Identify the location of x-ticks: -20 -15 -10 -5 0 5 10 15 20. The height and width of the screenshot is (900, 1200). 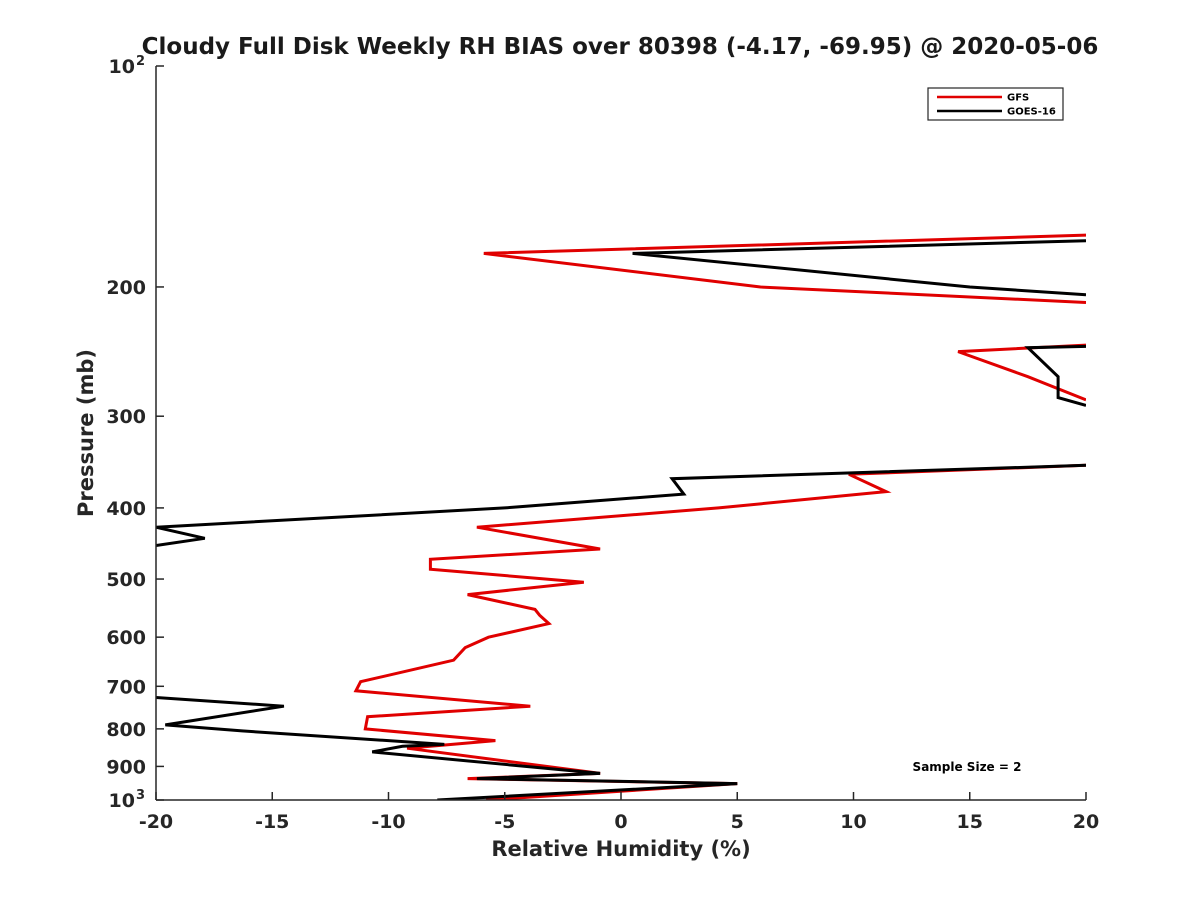
(619, 812).